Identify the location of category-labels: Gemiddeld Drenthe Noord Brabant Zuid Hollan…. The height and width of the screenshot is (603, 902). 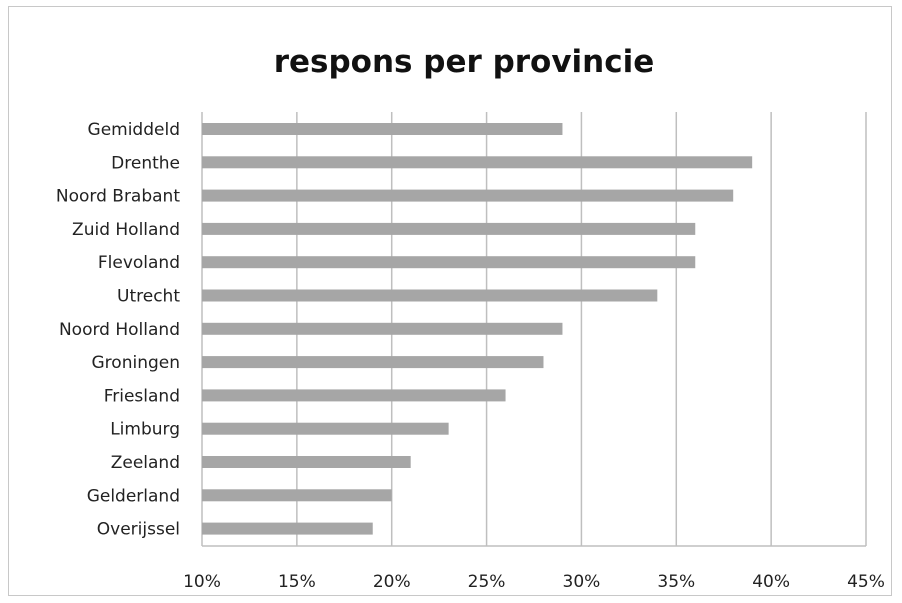
(118, 330).